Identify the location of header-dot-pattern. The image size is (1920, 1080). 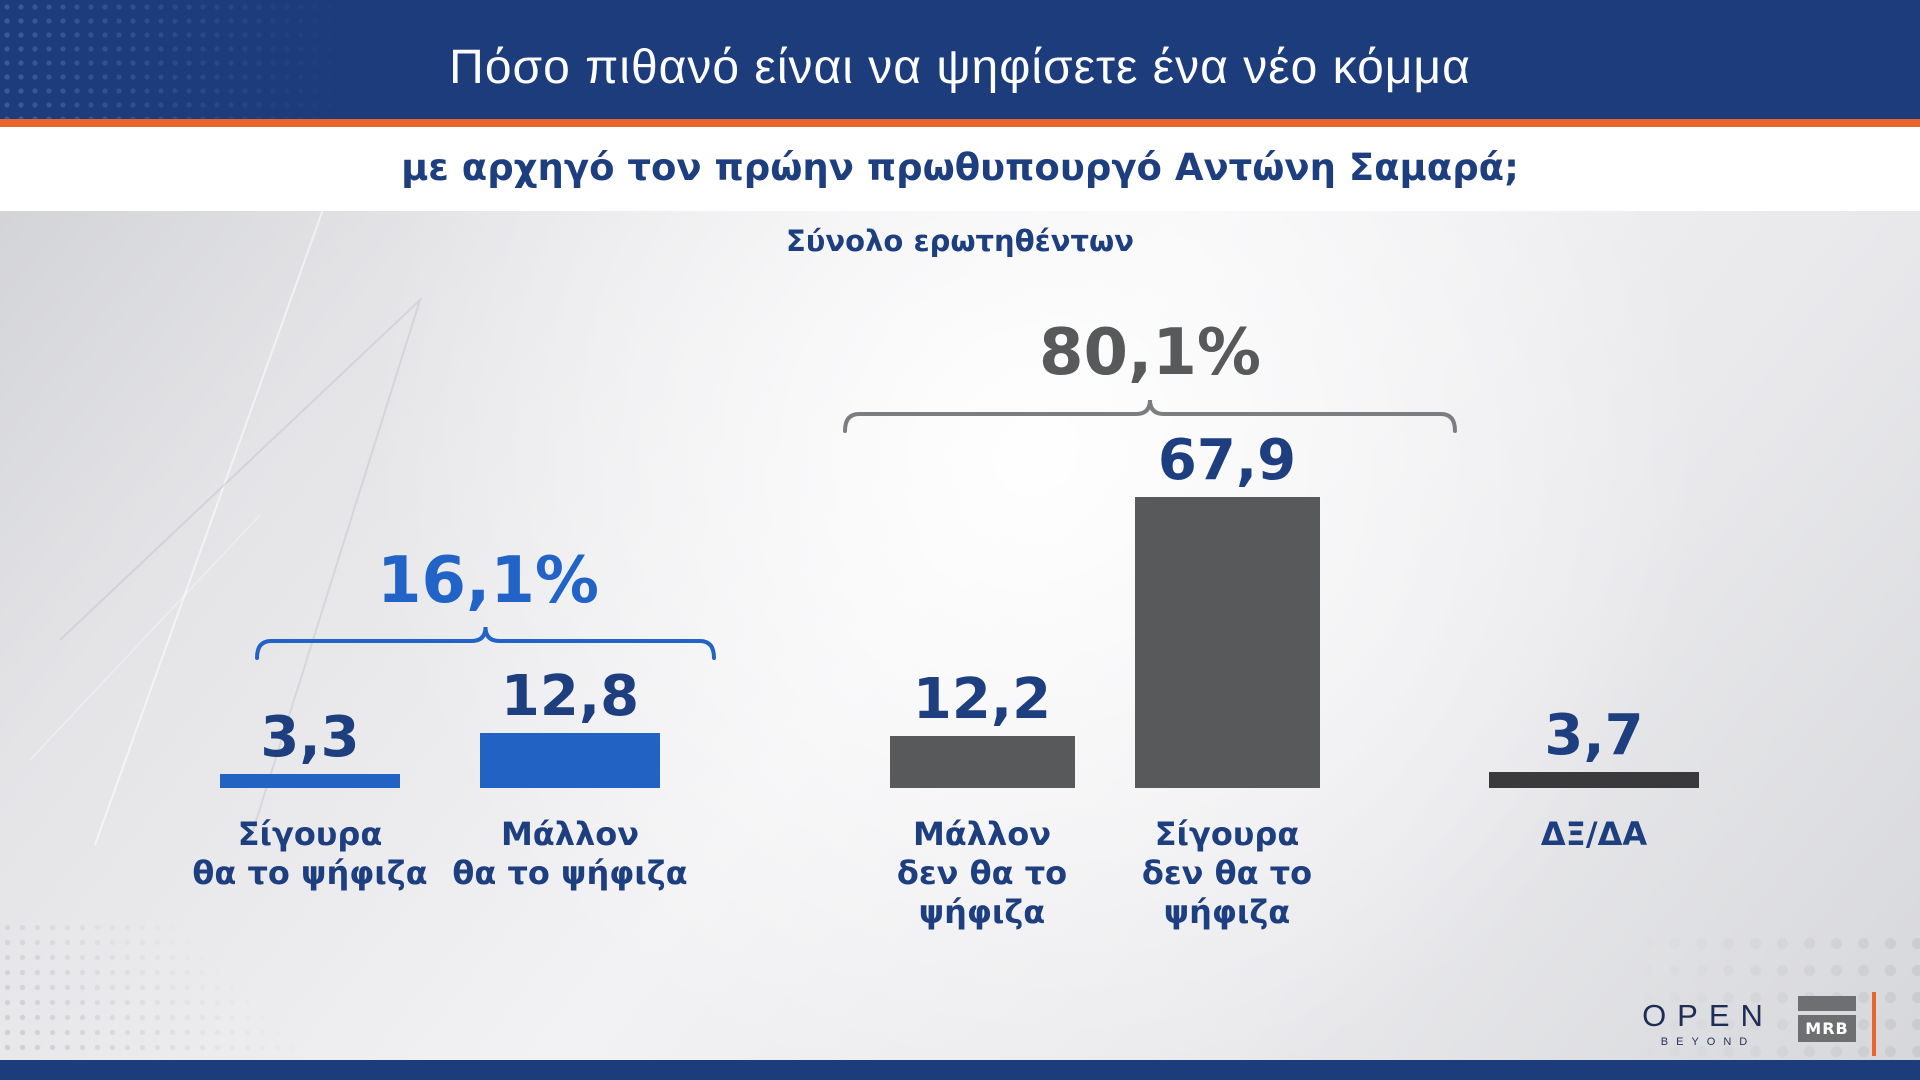
(210, 59).